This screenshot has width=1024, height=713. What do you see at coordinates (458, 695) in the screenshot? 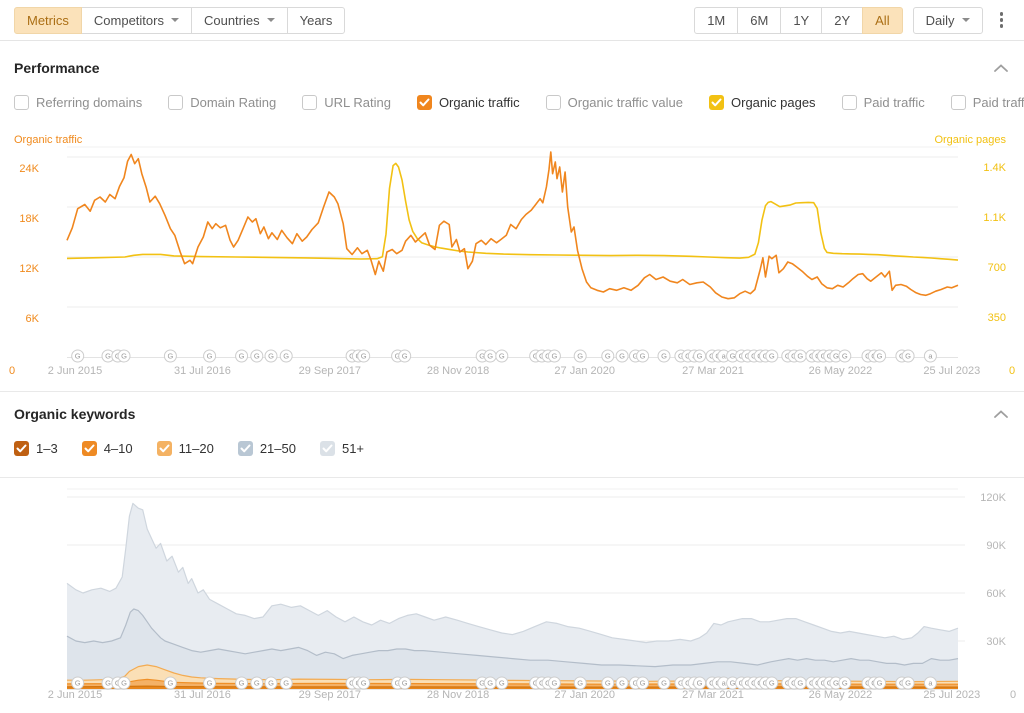
I see `x-axis-date: 28 Nov 2018` at bounding box center [458, 695].